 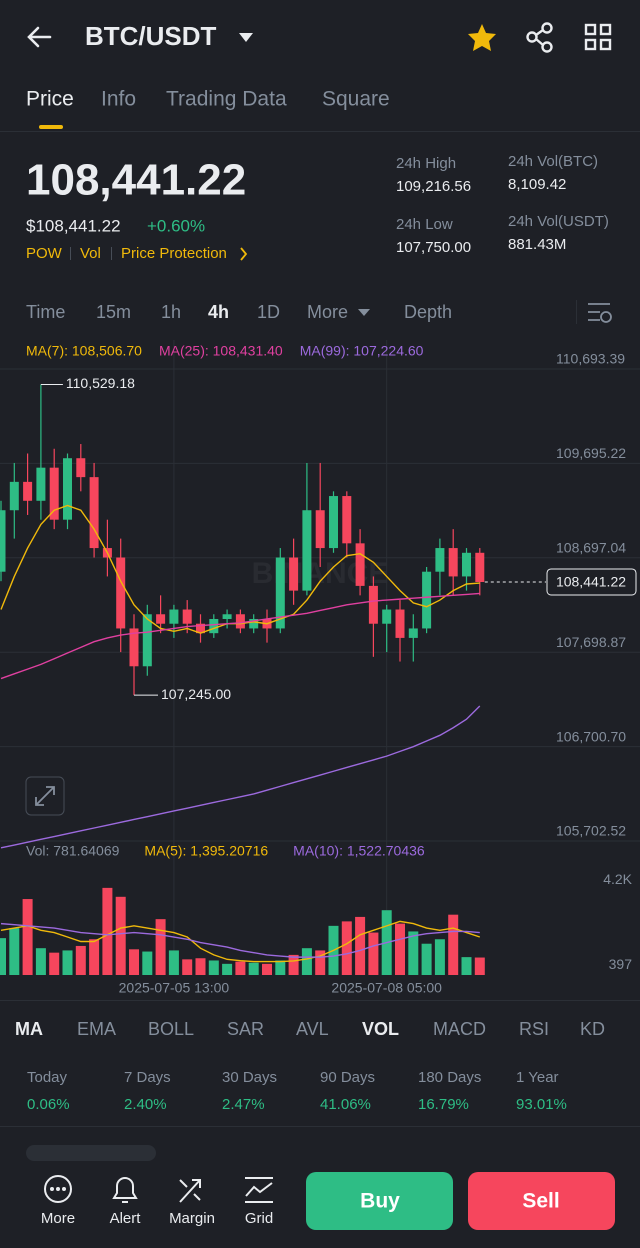 What do you see at coordinates (174, 253) in the screenshot?
I see `tag: Price Protection` at bounding box center [174, 253].